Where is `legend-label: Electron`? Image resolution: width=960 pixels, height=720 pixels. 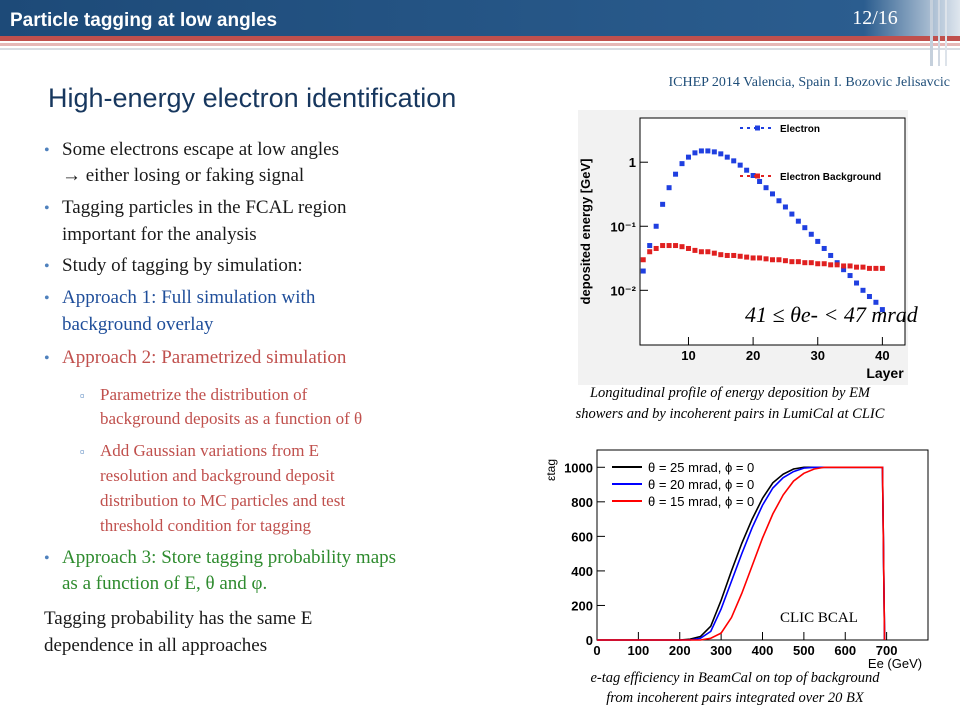 legend-label: Electron is located at coordinates (800, 129).